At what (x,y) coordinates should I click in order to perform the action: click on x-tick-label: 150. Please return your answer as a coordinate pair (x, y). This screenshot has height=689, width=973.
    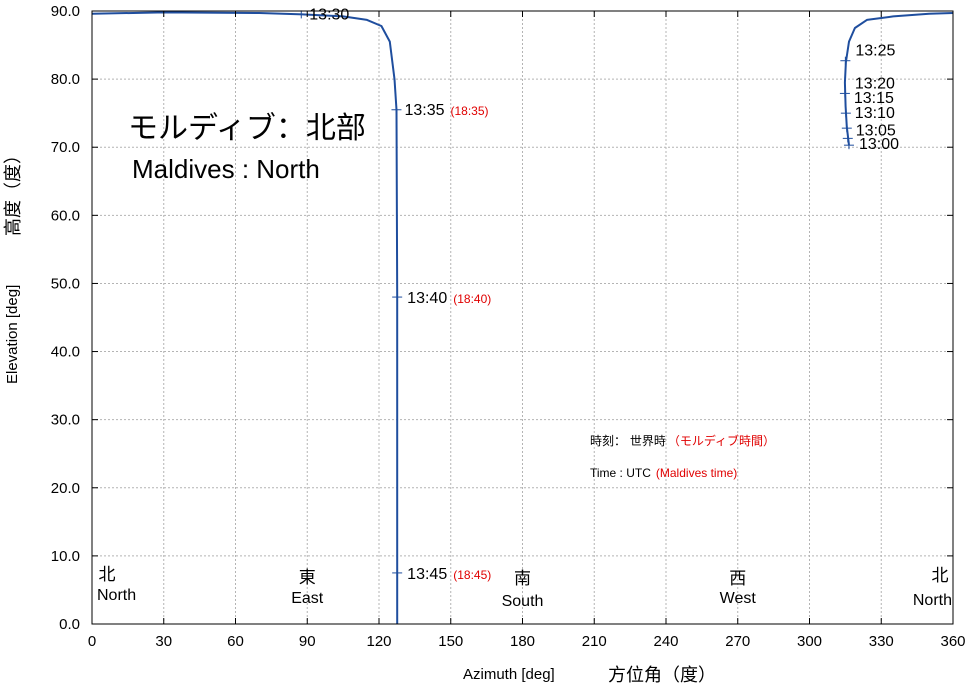
    Looking at the image, I should click on (450, 641).